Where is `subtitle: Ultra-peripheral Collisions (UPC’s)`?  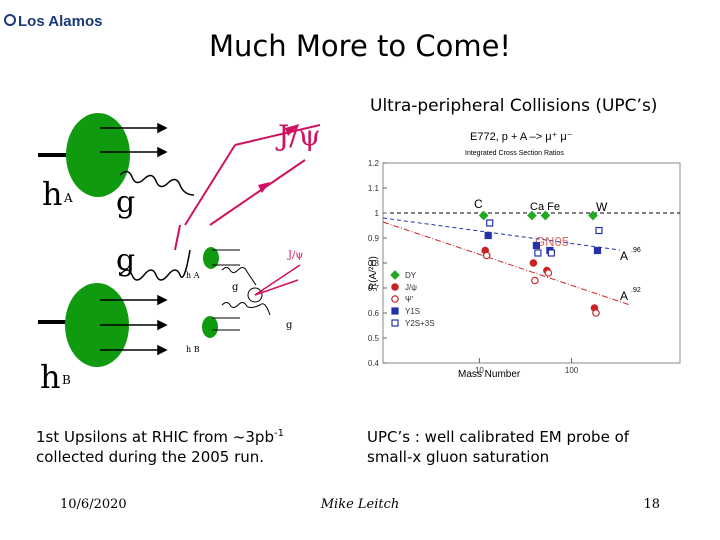
subtitle: Ultra-peripheral Collisions (UPC’s) is located at coordinates (513, 106).